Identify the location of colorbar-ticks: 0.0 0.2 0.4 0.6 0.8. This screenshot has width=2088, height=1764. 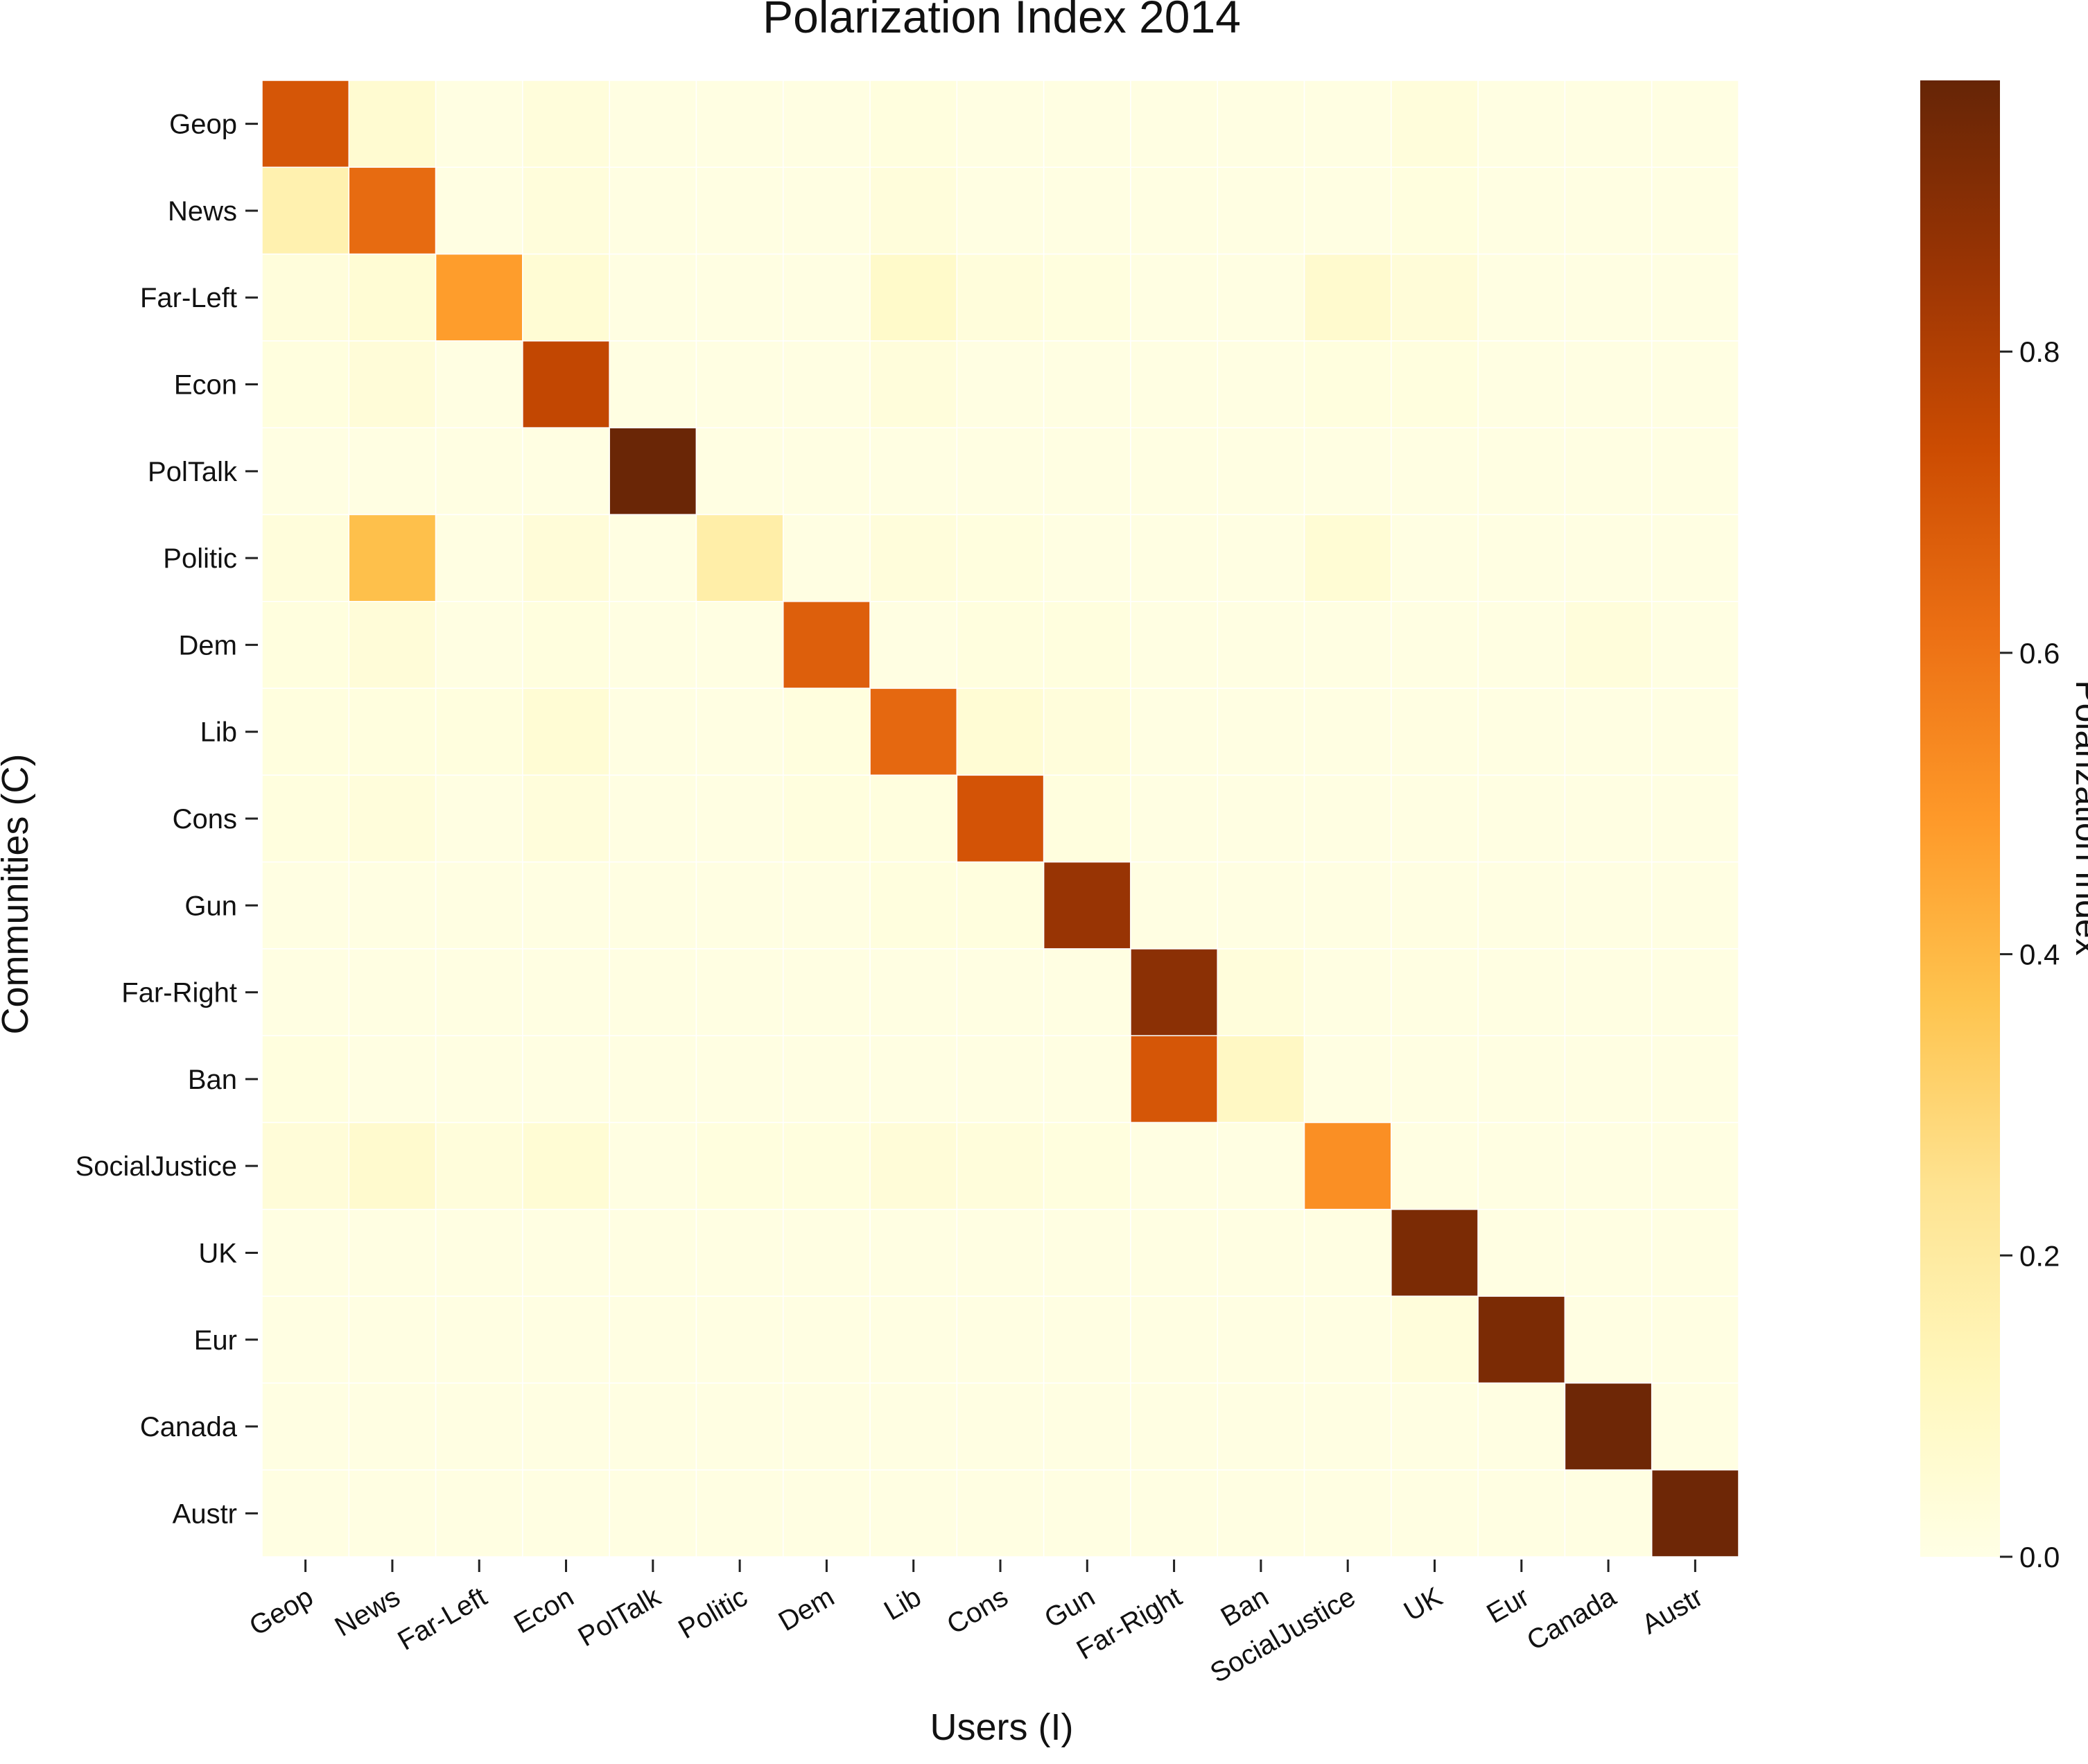
(2030, 954).